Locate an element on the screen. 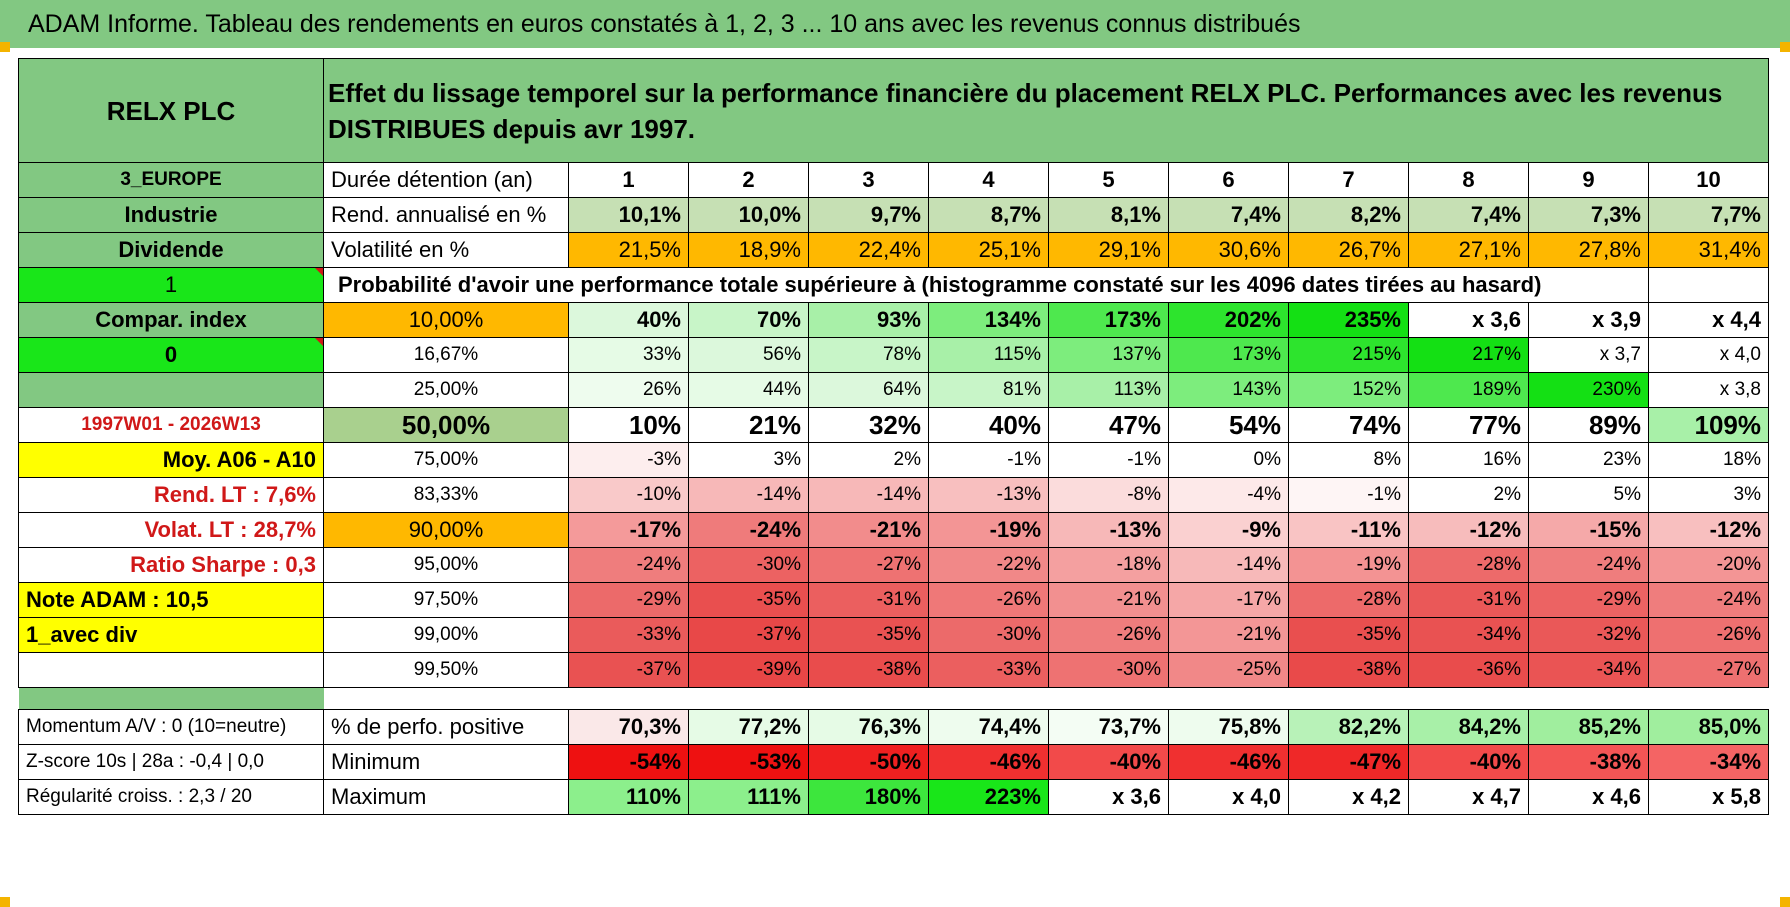  value-cell: -37% is located at coordinates (628, 670).